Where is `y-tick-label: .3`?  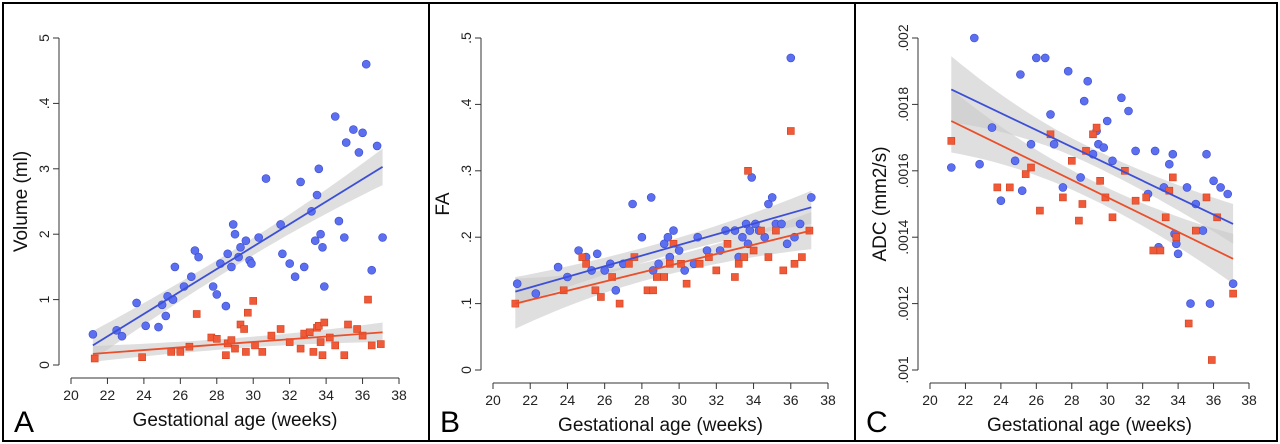
y-tick-label: .3 is located at coordinates (466, 171).